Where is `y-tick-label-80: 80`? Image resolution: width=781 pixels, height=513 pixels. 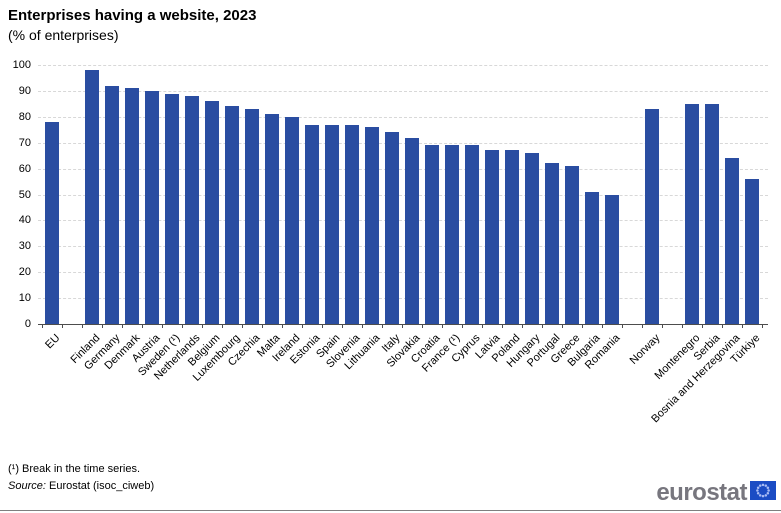 y-tick-label-80: 80 is located at coordinates (24, 116).